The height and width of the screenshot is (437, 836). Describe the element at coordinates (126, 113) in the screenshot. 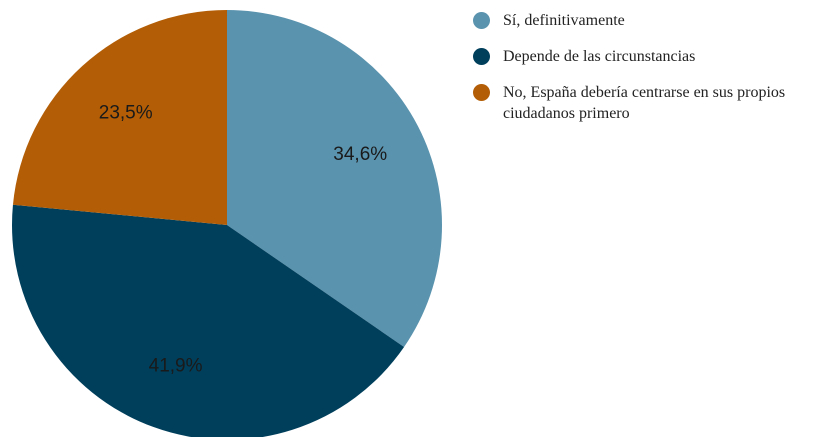

I see `slice-label: 23,5%` at that location.